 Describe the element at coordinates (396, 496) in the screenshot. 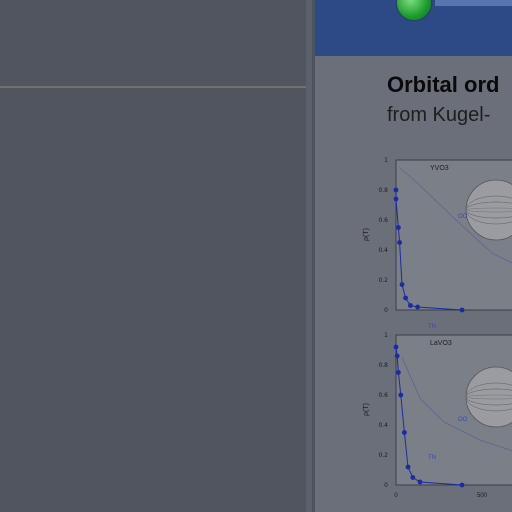

I see `x-tick-label: 0` at that location.